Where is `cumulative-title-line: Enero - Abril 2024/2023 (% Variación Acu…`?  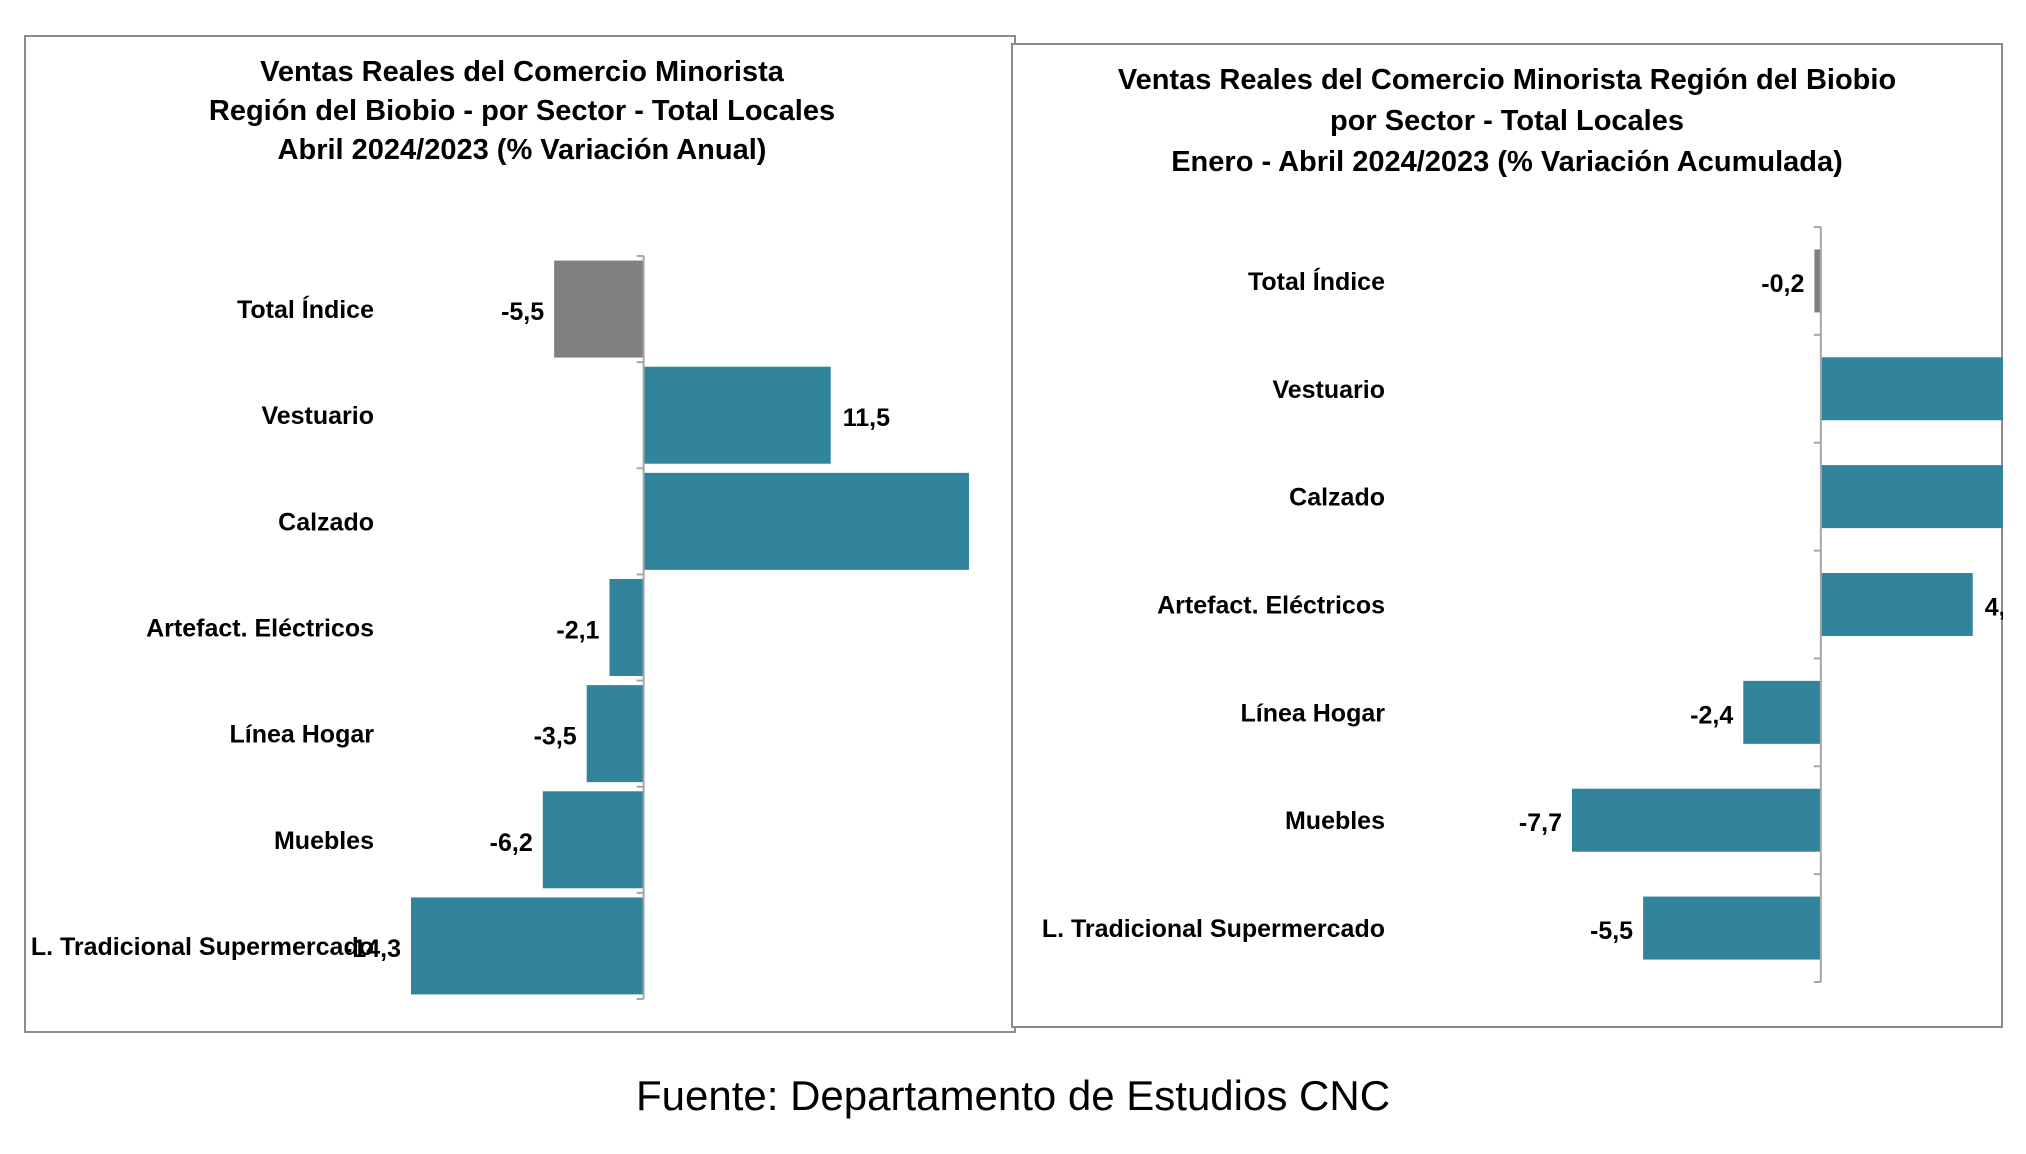
cumulative-title-line: Enero - Abril 2024/2023 (% Variación Acu… is located at coordinates (1507, 162).